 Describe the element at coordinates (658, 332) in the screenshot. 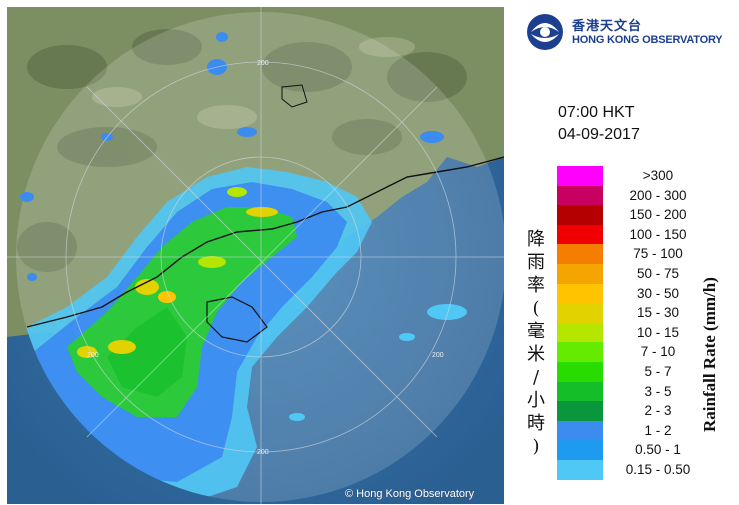

I see `legend-label: 10 - 15` at that location.